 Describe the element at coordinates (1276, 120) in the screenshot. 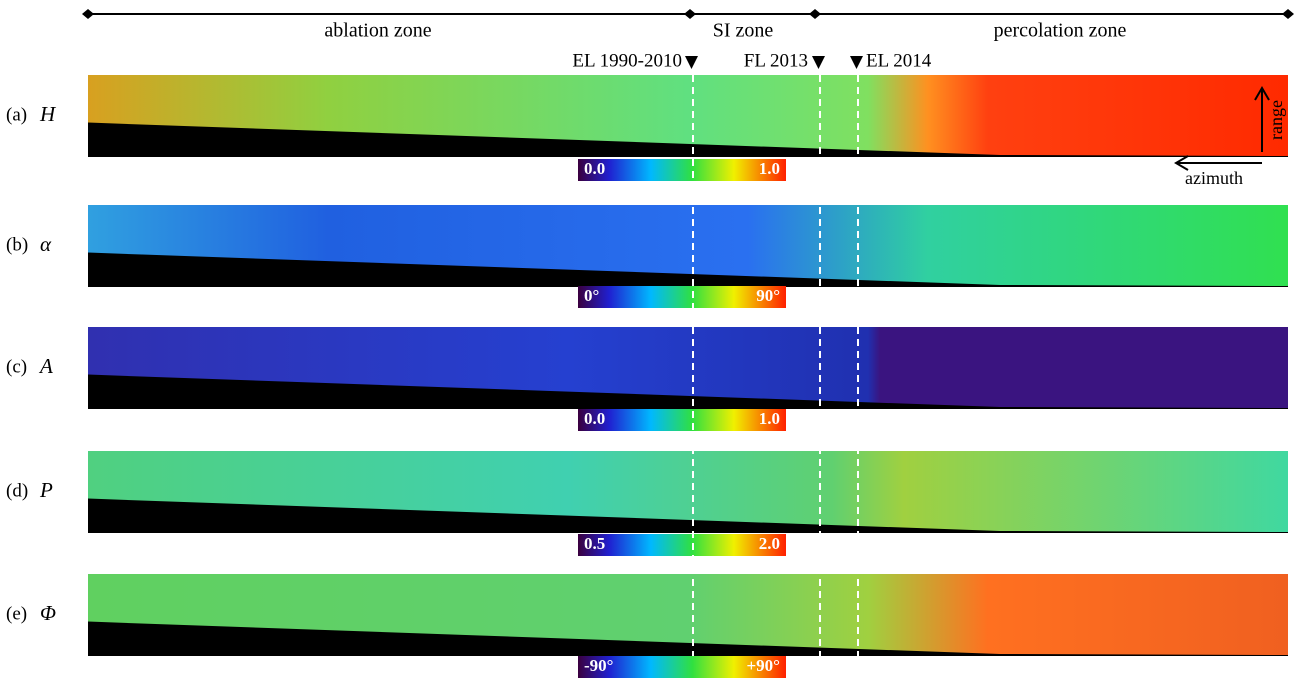

I see `range-label: range` at that location.